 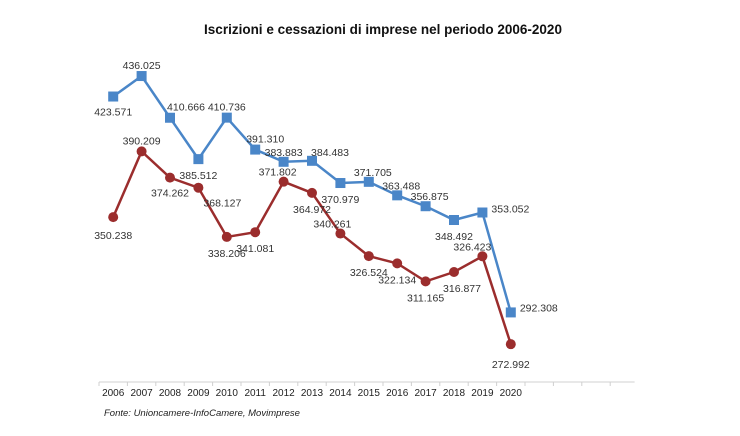 I want to click on x-tick-label: 2008, so click(x=170, y=393).